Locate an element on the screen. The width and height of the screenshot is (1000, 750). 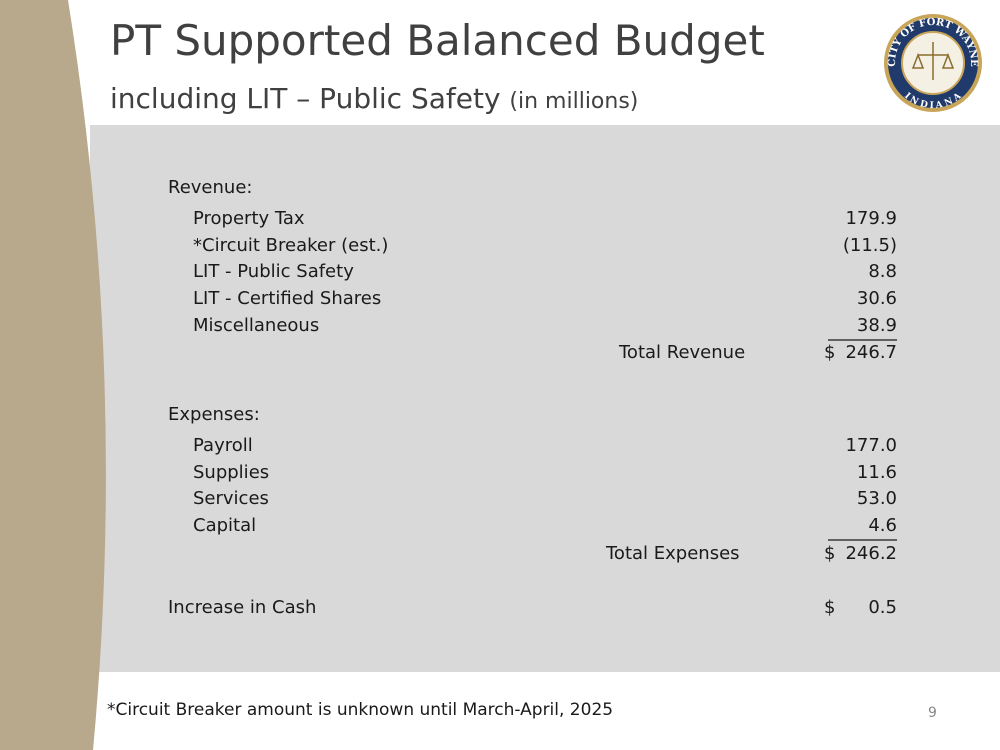
total-label: Total Expenses is located at coordinates (673, 553).